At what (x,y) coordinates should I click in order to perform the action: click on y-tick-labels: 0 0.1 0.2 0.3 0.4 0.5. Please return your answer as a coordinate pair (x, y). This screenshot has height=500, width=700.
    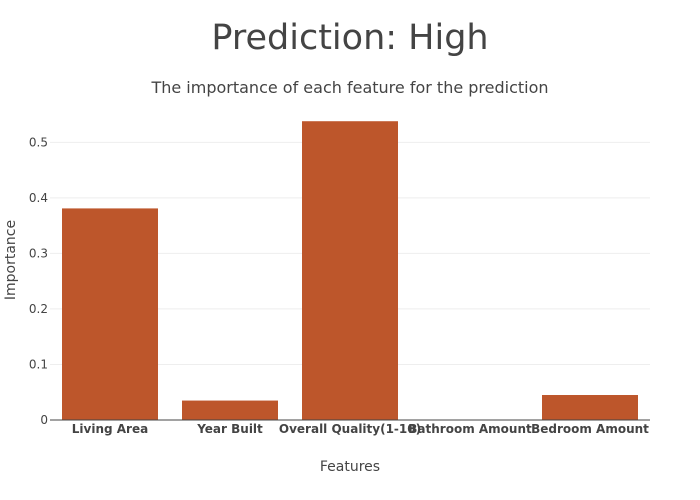
    Looking at the image, I should click on (38, 281).